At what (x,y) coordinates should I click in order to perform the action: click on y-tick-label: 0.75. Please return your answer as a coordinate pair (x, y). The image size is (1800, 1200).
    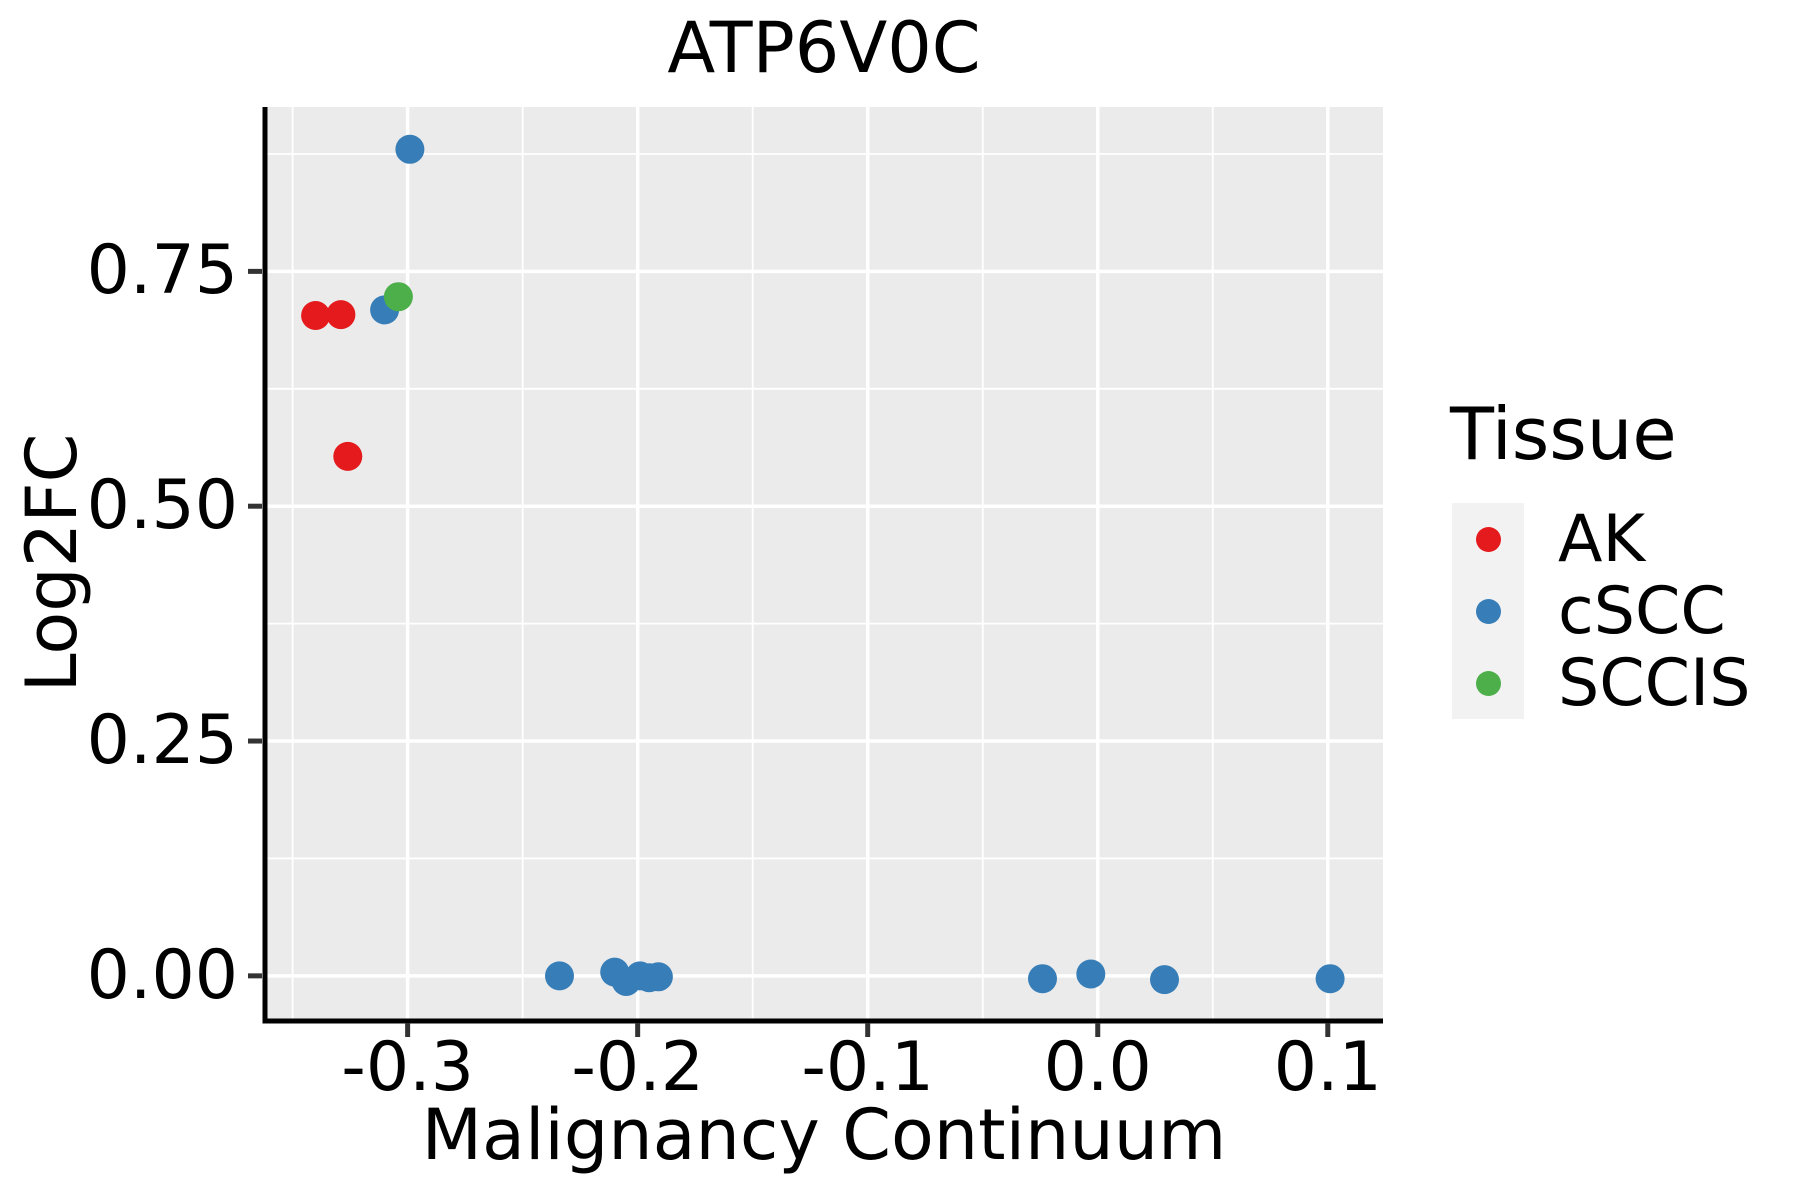
    Looking at the image, I should click on (162, 271).